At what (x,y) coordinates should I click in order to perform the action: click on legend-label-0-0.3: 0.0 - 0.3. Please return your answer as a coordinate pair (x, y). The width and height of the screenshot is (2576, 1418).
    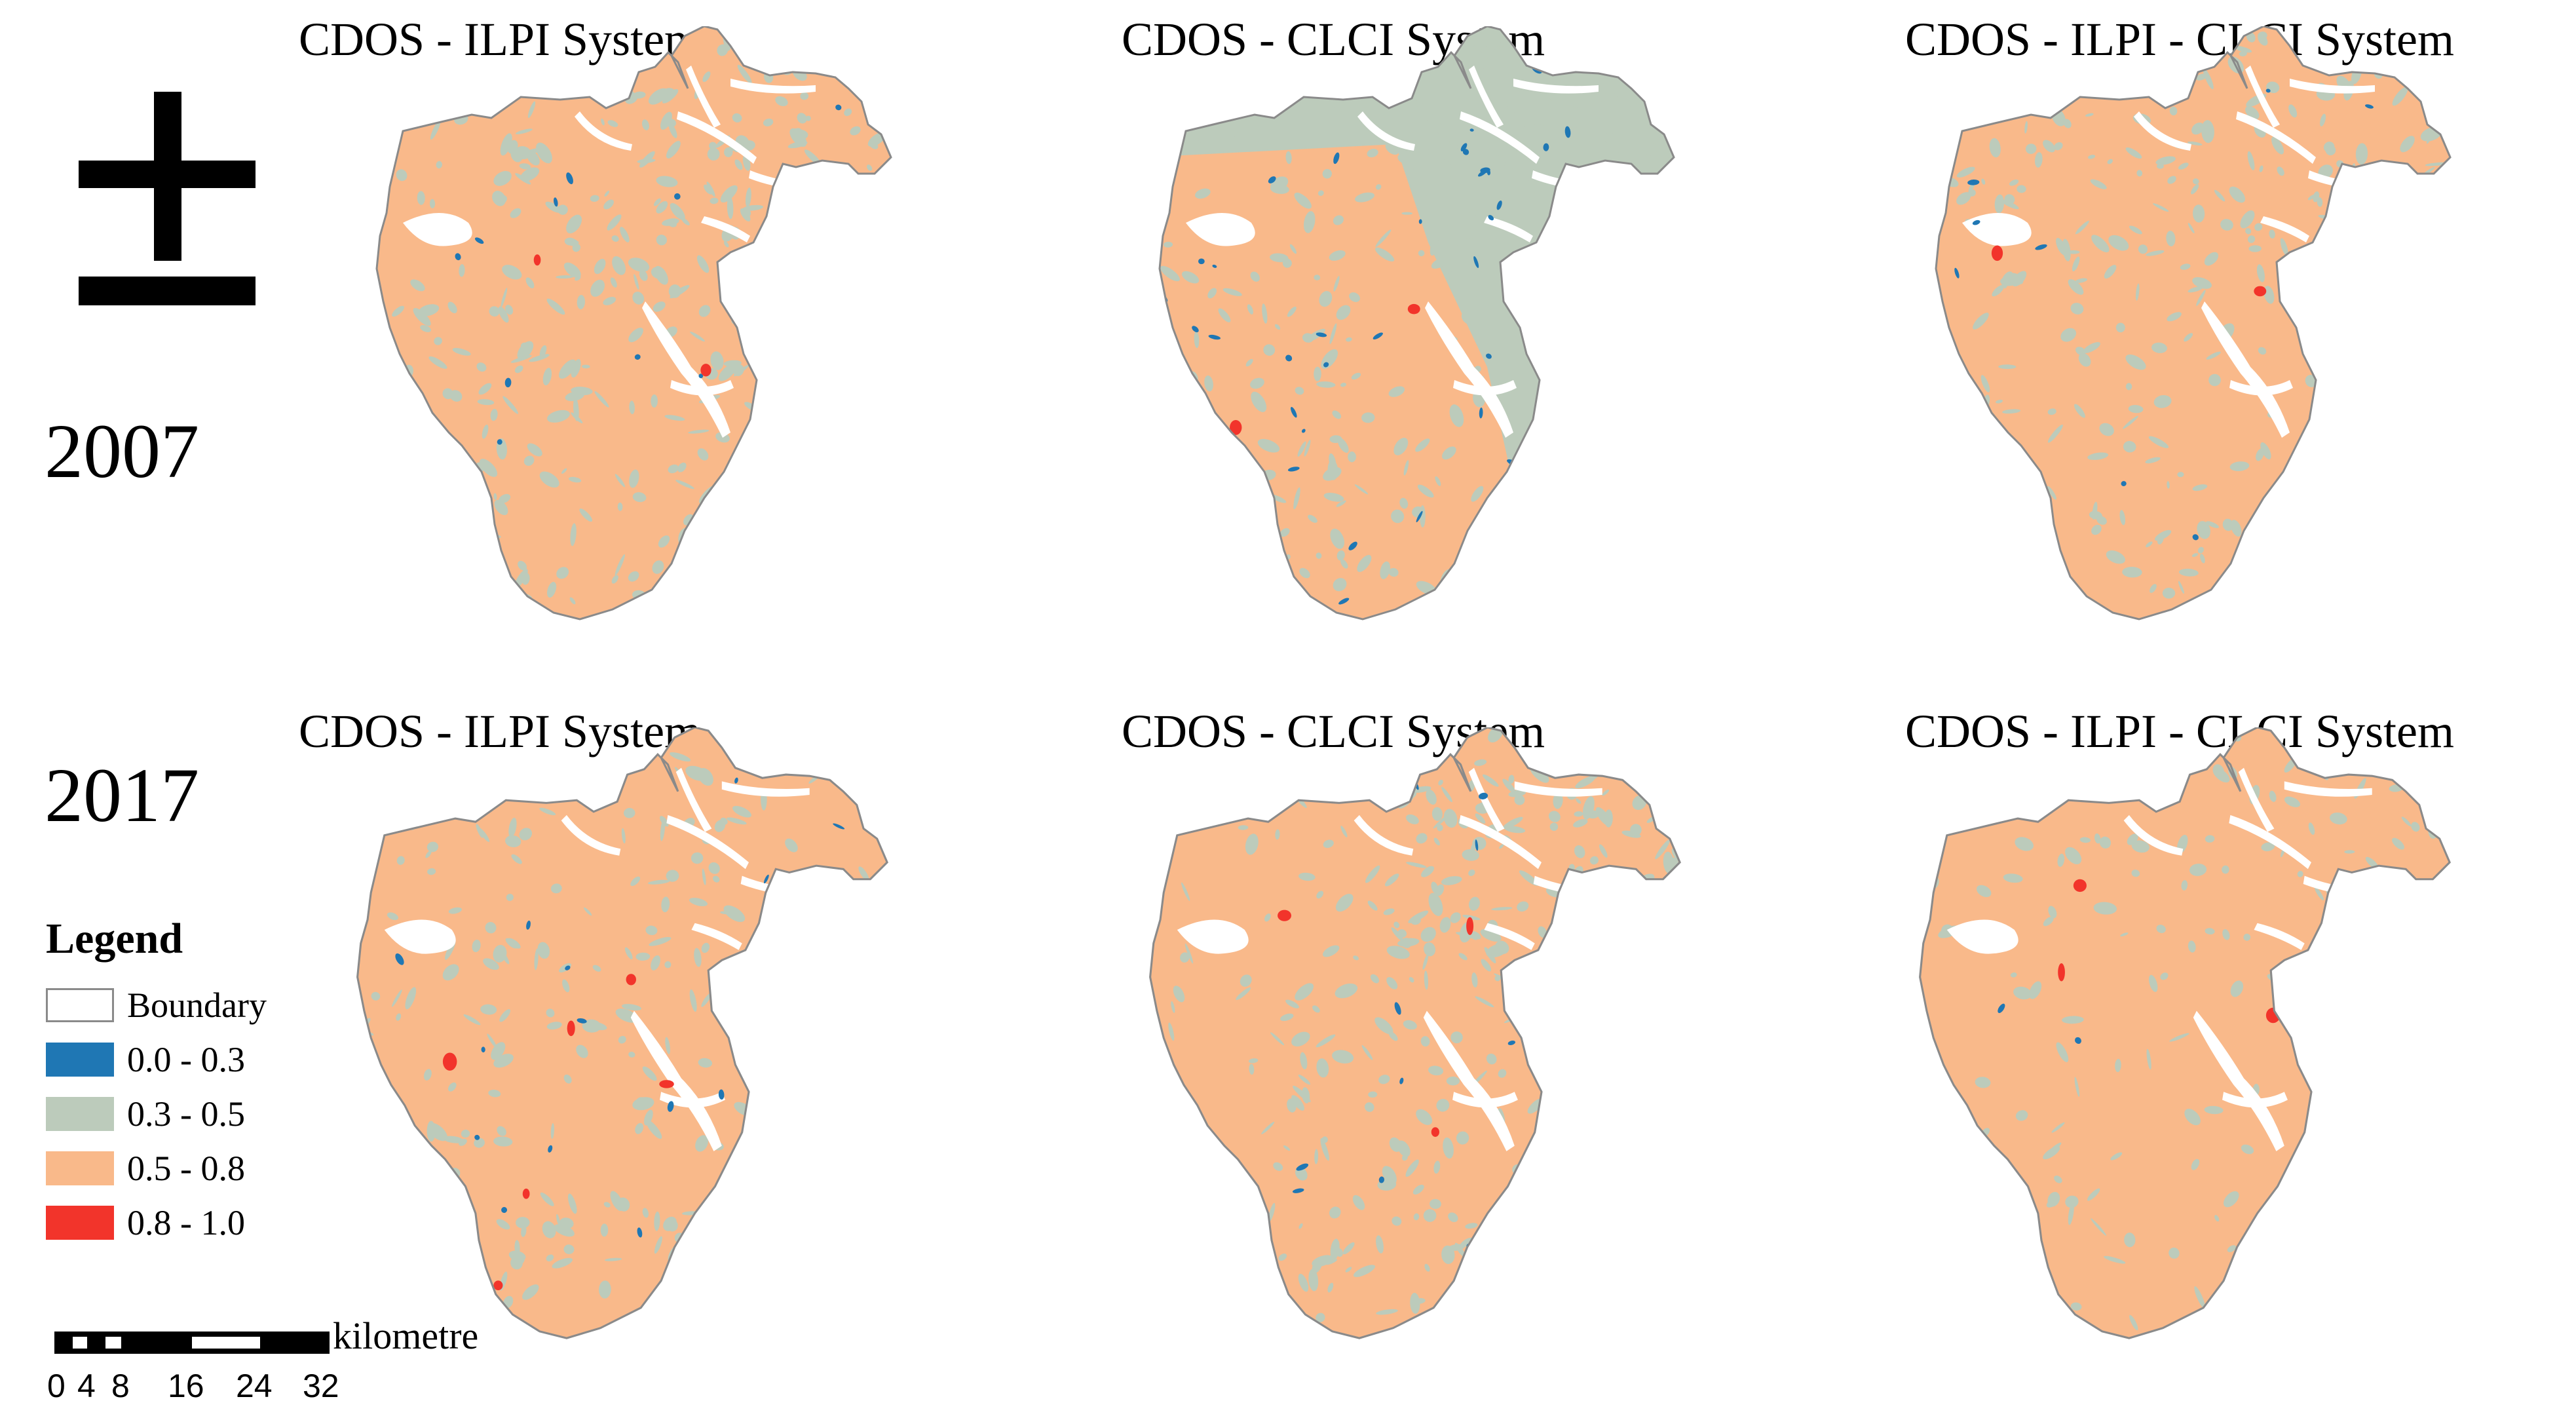
    Looking at the image, I should click on (186, 1059).